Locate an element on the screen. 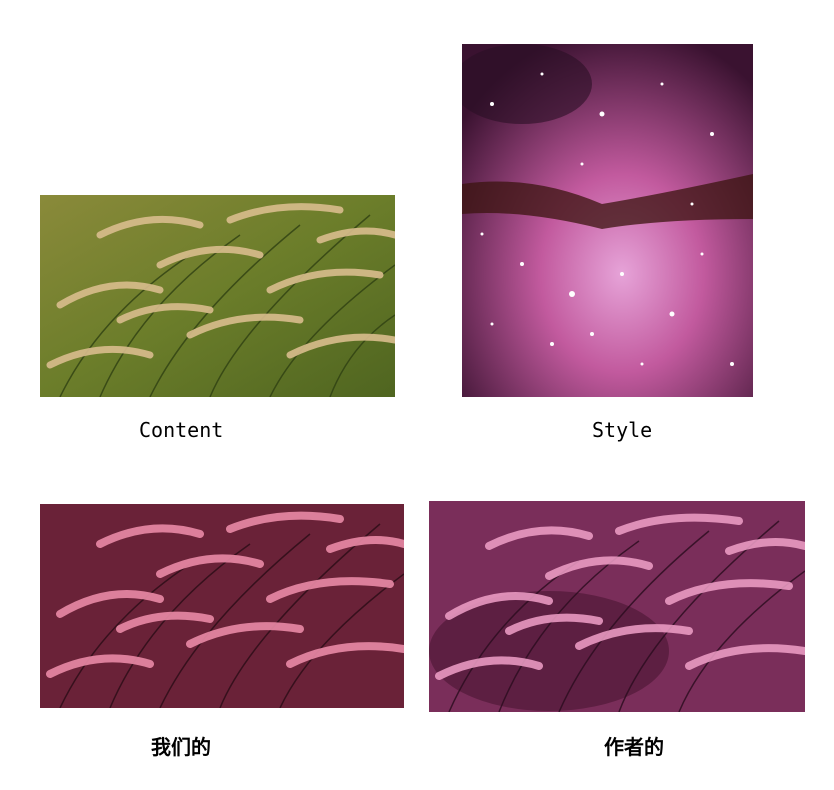 Image resolution: width=834 pixels, height=790 pixels. author-caption: 作者的 is located at coordinates (634, 747).